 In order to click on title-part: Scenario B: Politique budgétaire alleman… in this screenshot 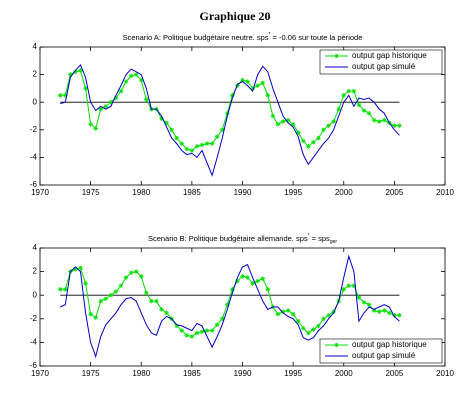, I will do `click(228, 238)`.